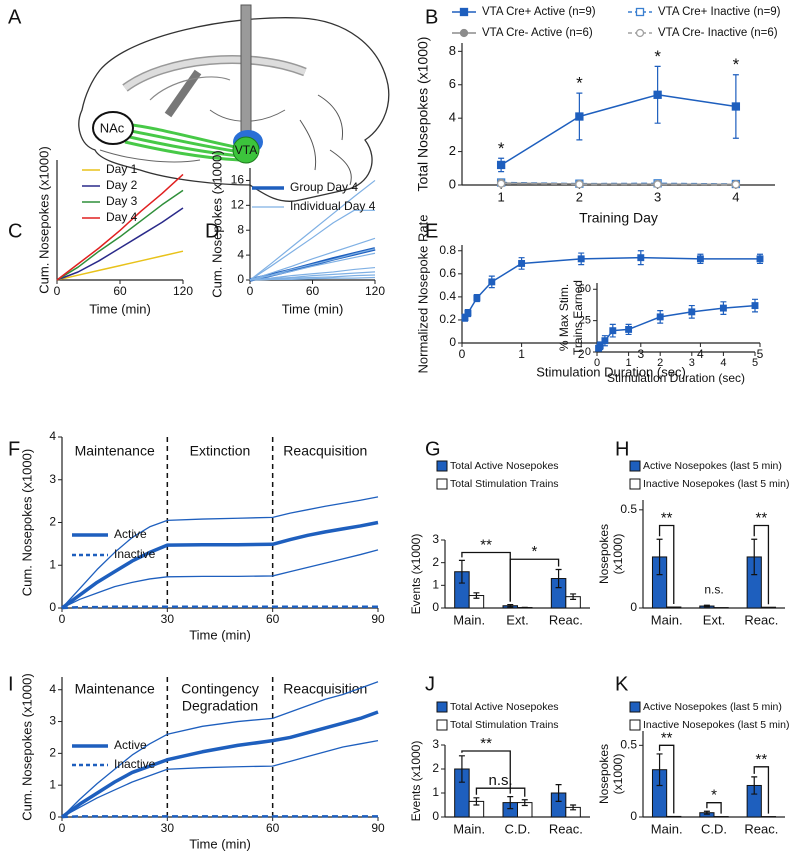 Image resolution: width=800 pixels, height=860 pixels. Describe the element at coordinates (618, 774) in the screenshot. I see `y-axis-label: (x1000)` at that location.